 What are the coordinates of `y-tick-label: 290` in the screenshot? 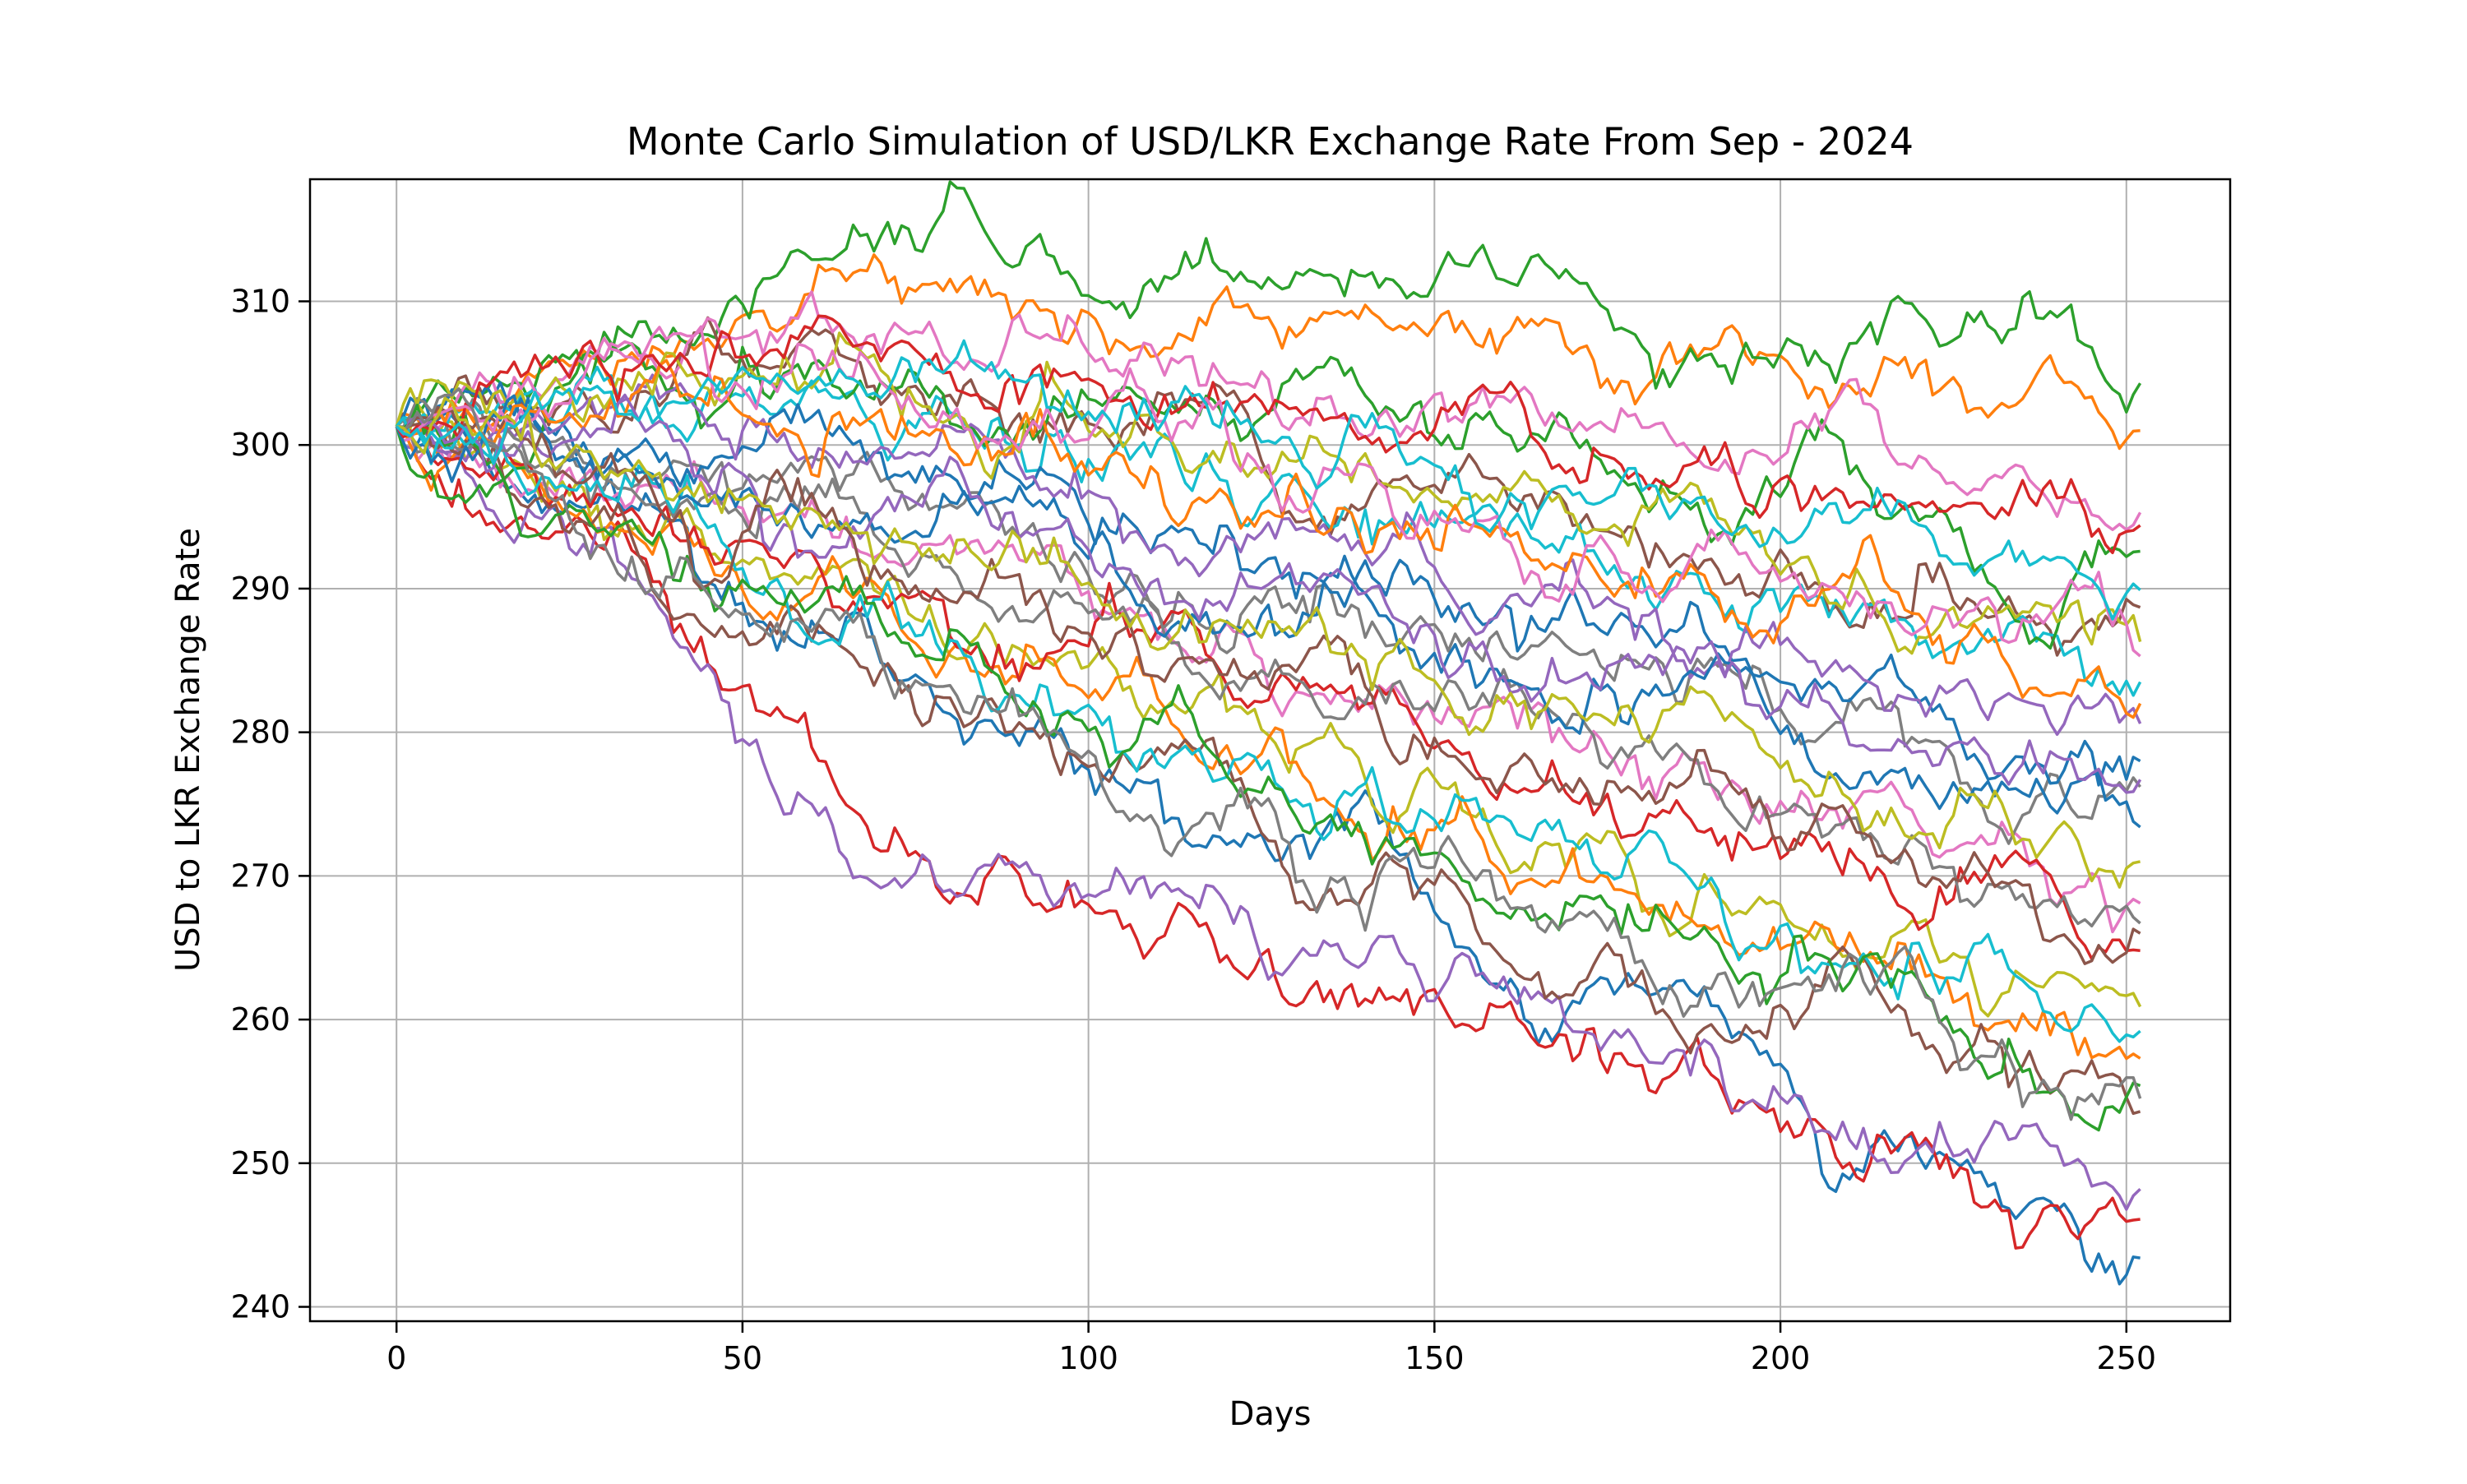 It's located at (260, 589).